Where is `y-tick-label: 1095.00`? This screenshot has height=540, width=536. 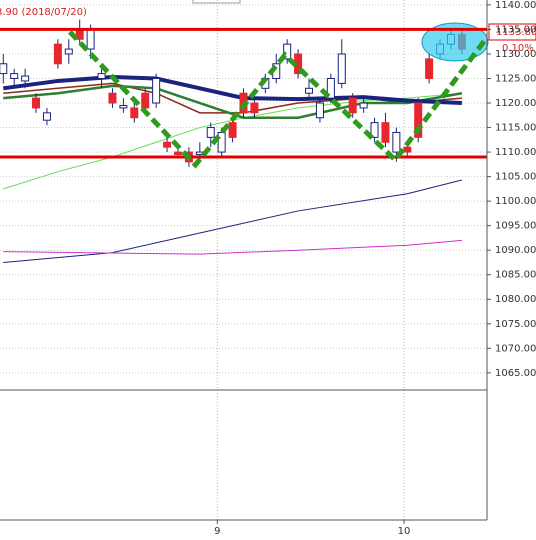
y-tick-label: 1095.00 is located at coordinates (515, 226).